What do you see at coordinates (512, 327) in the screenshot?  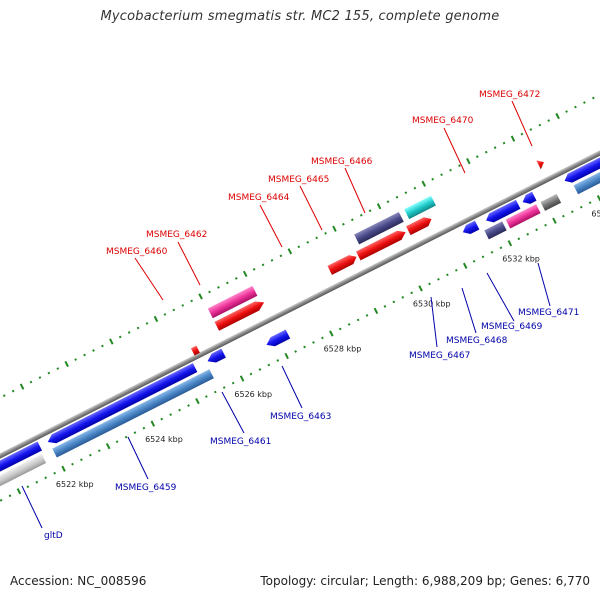 I see `gene-label-msmeg-6469: MSMEG_6469` at bounding box center [512, 327].